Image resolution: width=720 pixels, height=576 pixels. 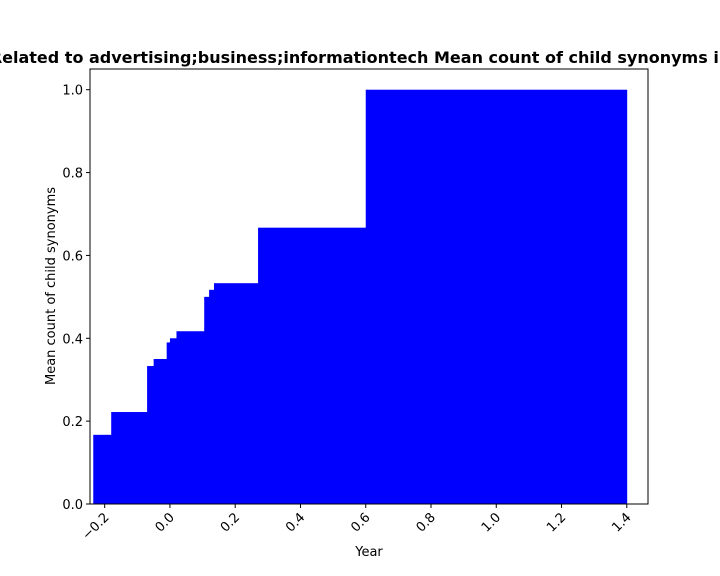 I want to click on y-tick-label: 1.0, so click(x=72, y=91).